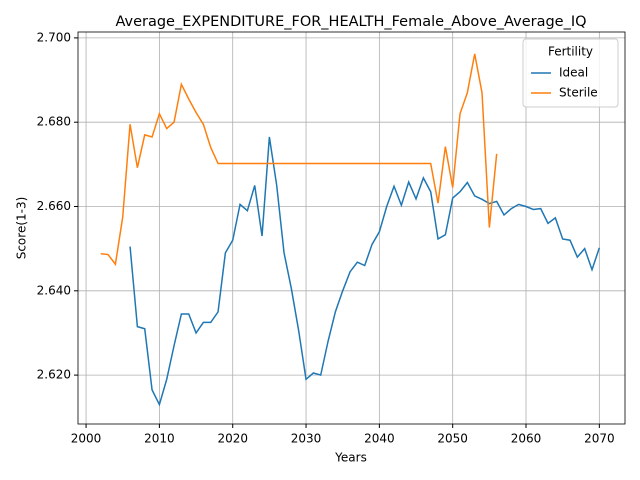 The height and width of the screenshot is (480, 640). Describe the element at coordinates (54, 375) in the screenshot. I see `y-tick-label: 2.620` at that location.